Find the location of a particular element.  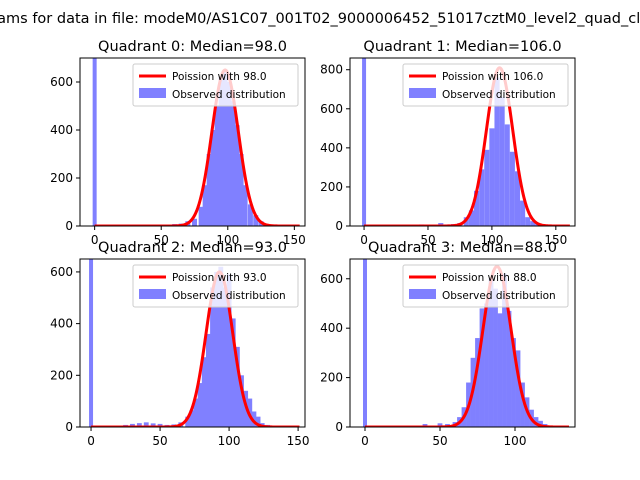

y-tick-label: 800 is located at coordinates (331, 70).